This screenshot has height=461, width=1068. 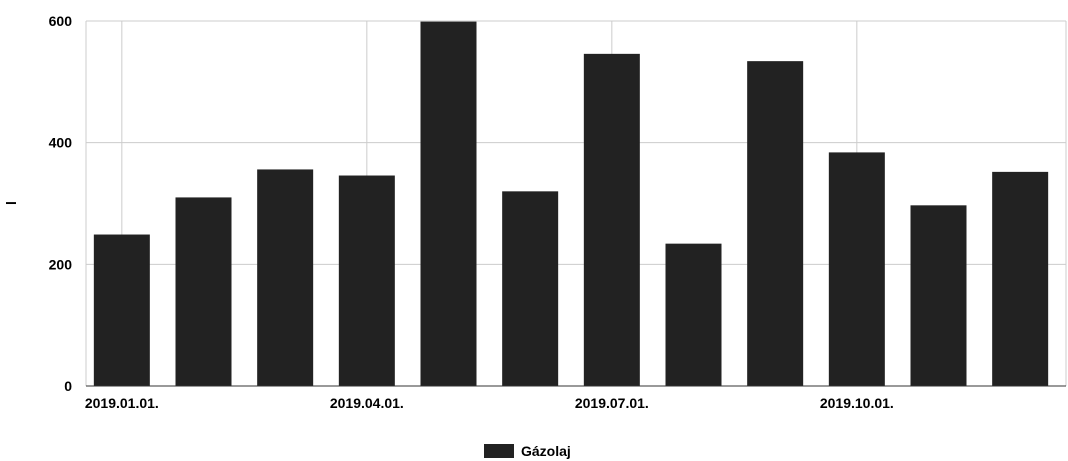 I want to click on legend-swatch, so click(x=499, y=451).